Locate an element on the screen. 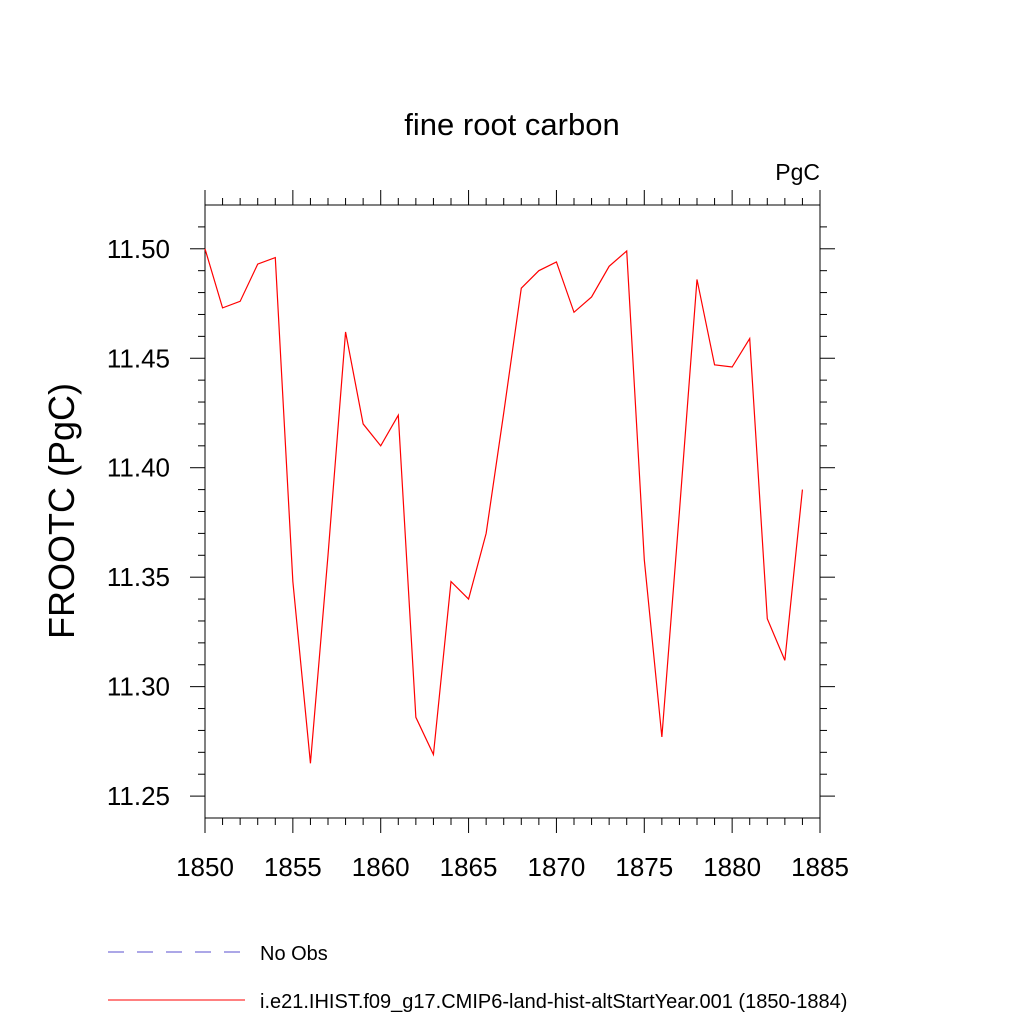 The width and height of the screenshot is (1024, 1024). y-tick-label: 11.35 is located at coordinates (138, 577).